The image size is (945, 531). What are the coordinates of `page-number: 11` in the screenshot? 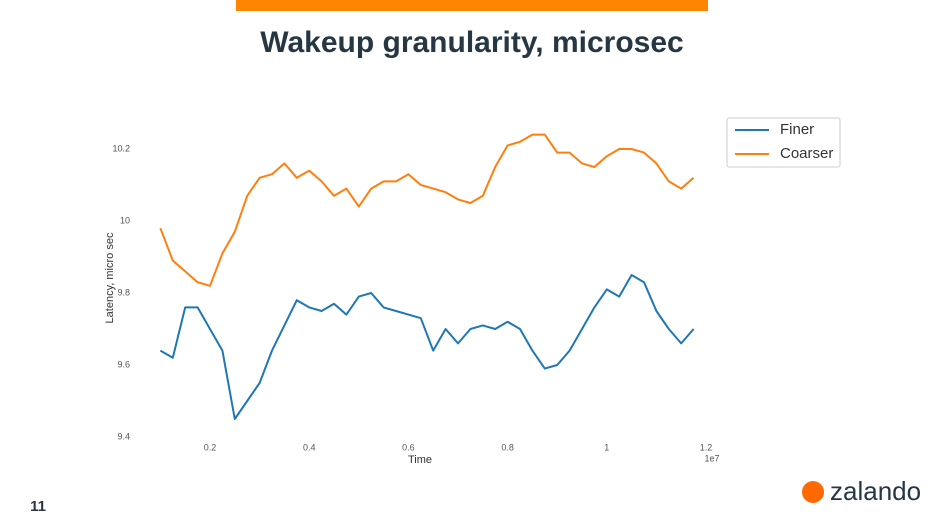 It's located at (38, 506).